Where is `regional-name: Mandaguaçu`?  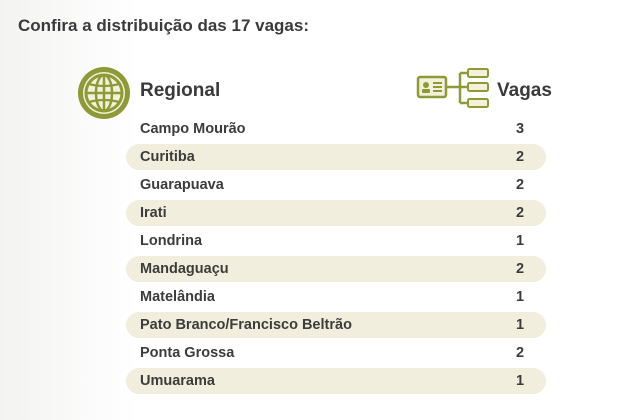
regional-name: Mandaguaçu is located at coordinates (184, 269).